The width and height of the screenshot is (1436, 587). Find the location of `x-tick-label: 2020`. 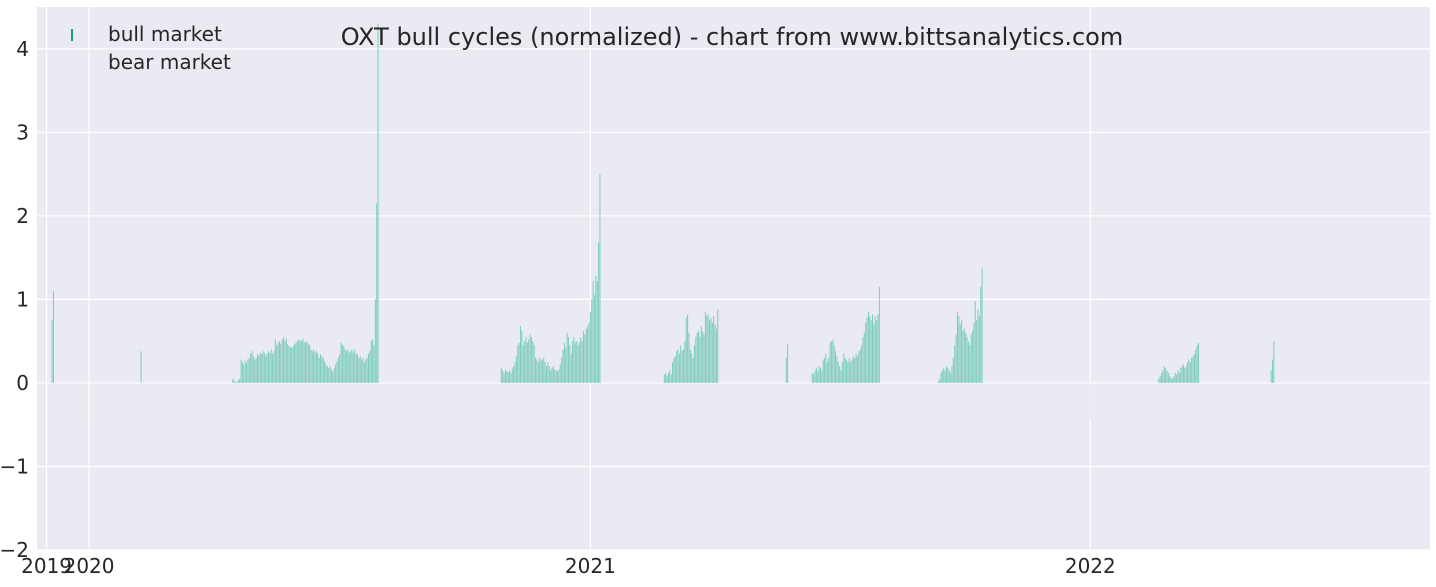

x-tick-label: 2020 is located at coordinates (89, 566).